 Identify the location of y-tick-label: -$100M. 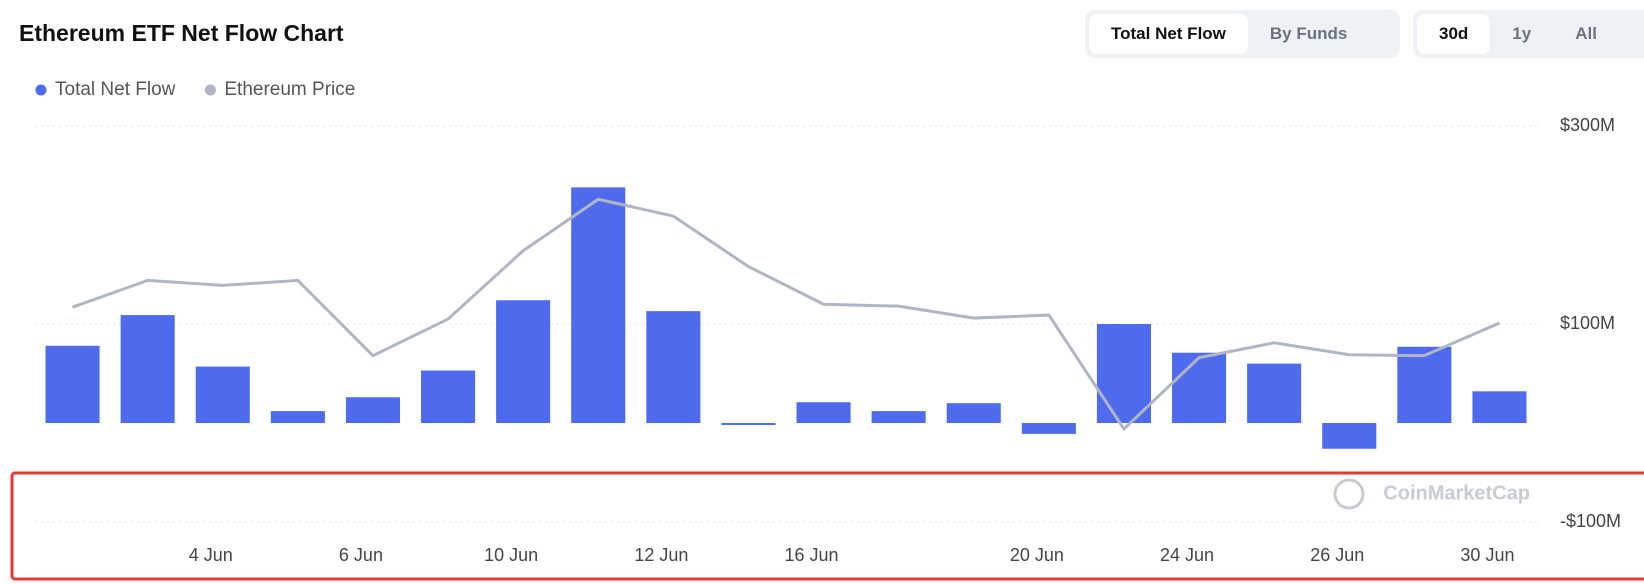
(1590, 521).